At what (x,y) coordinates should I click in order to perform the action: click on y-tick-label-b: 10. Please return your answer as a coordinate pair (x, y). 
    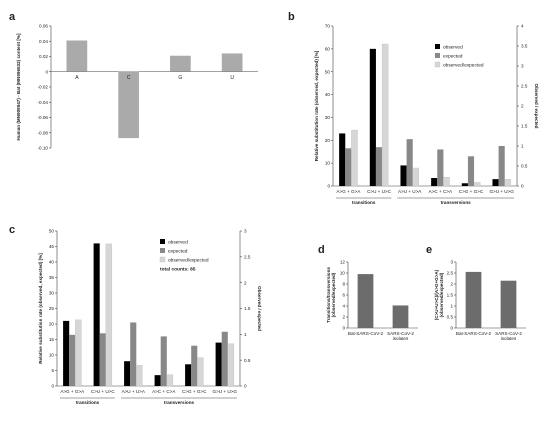
    Looking at the image, I should click on (328, 163).